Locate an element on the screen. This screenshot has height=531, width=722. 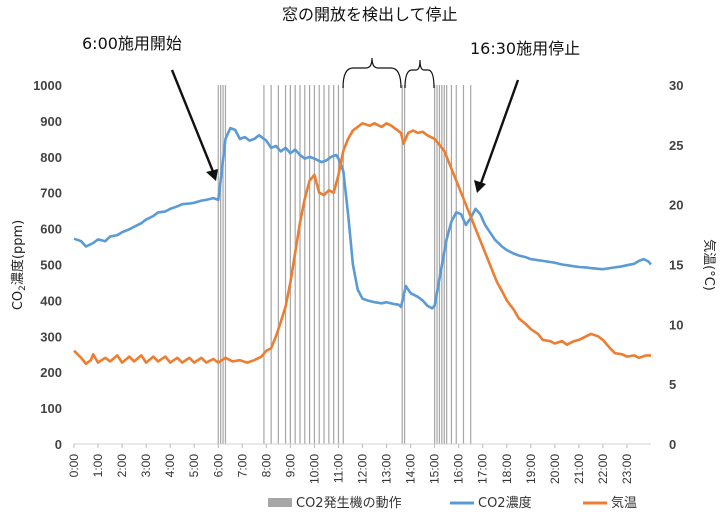
left-axis-title: CO2濃度(ppm) is located at coordinates (19, 265).